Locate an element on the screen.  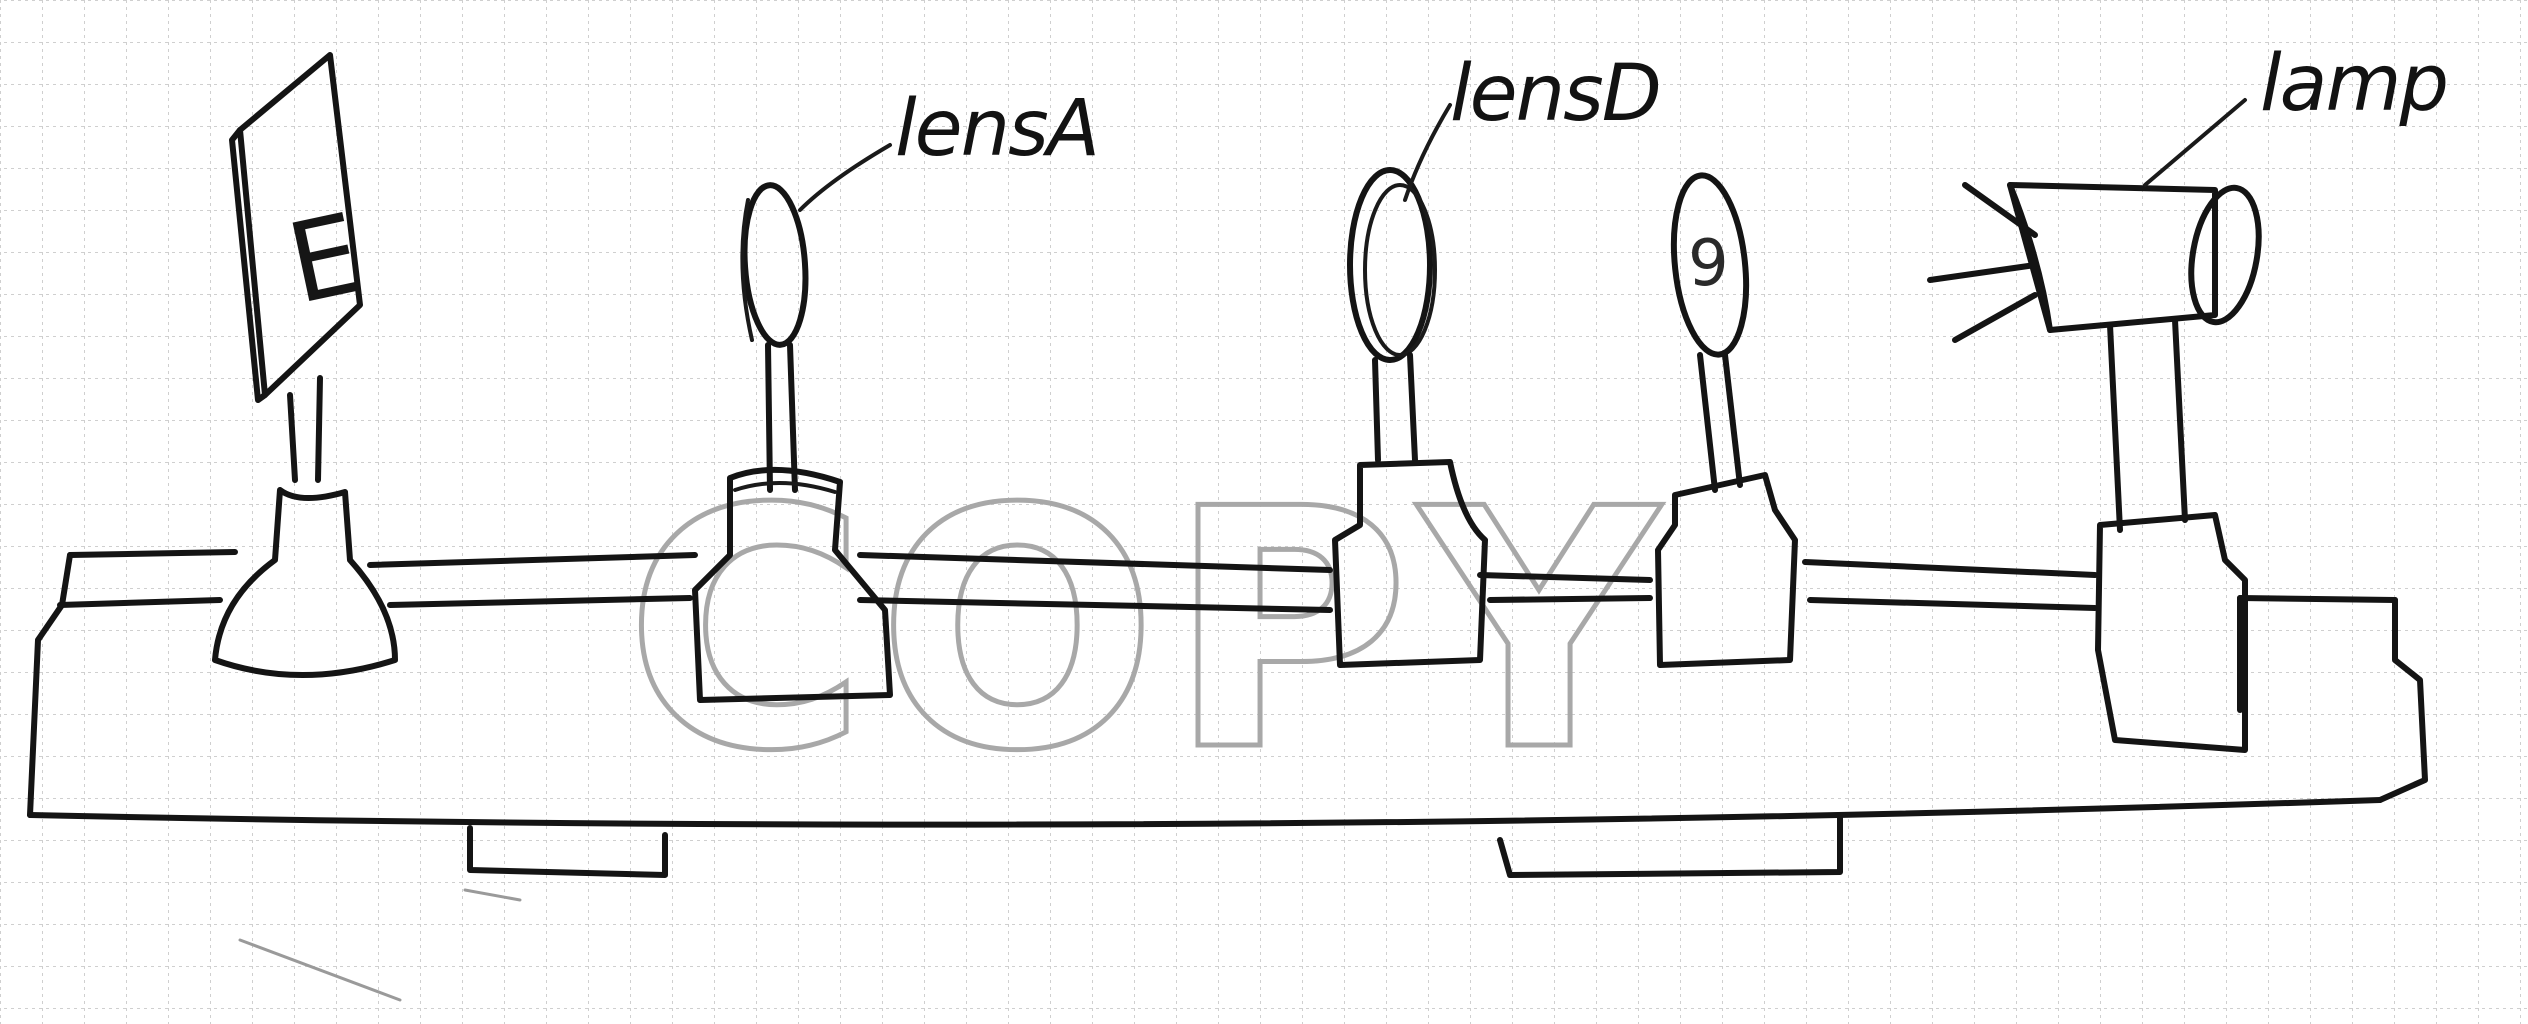
lamp-base is located at coordinates (2171, 632).